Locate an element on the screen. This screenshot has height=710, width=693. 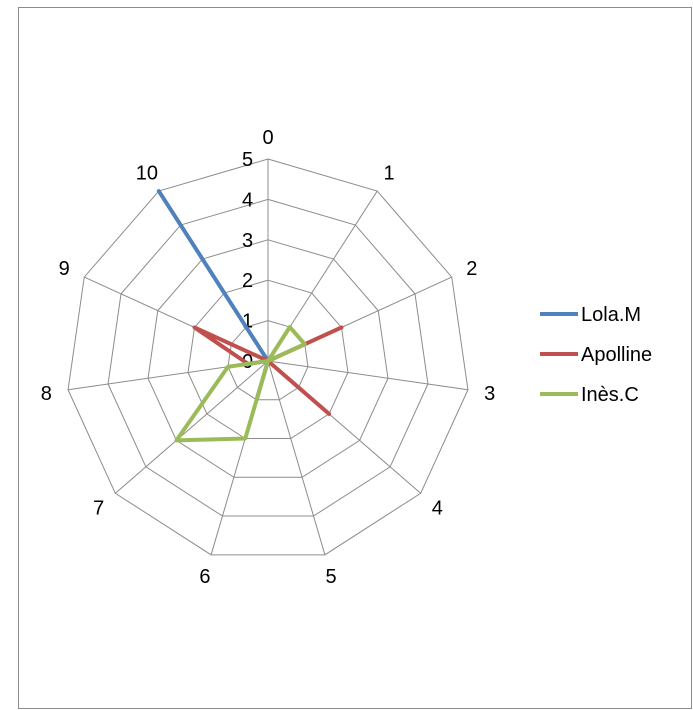
category-label: 10 is located at coordinates (147, 174).